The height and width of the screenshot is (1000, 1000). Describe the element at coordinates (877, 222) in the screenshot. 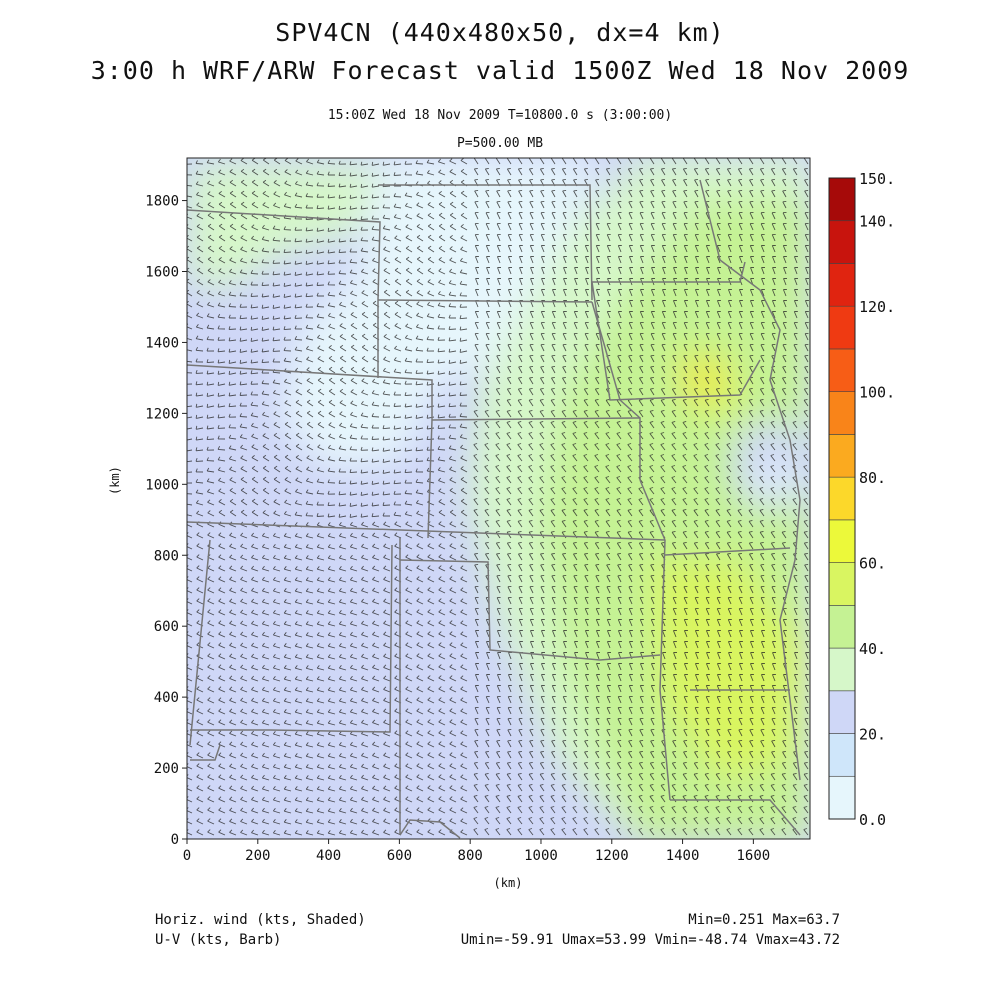

I see `colorbar-label: 140.` at that location.